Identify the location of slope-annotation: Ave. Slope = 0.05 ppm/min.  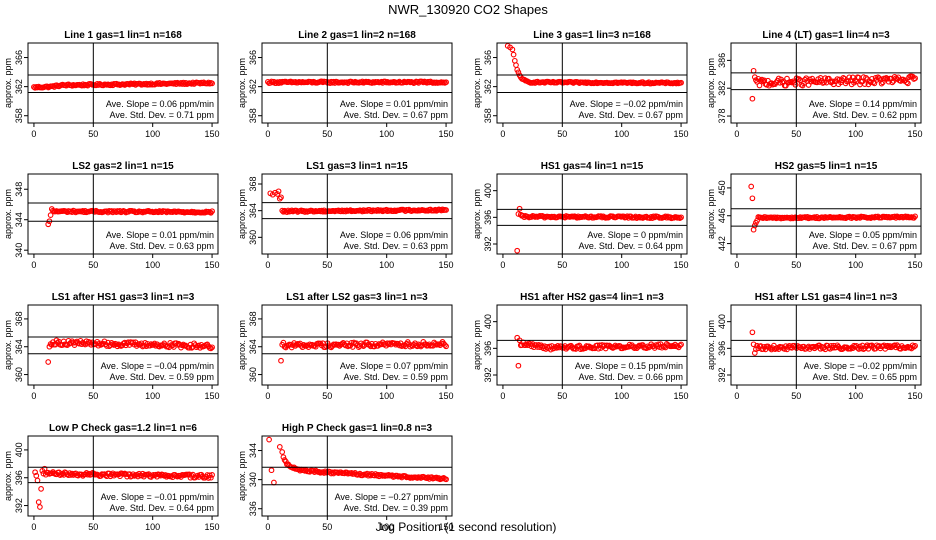
(863, 235).